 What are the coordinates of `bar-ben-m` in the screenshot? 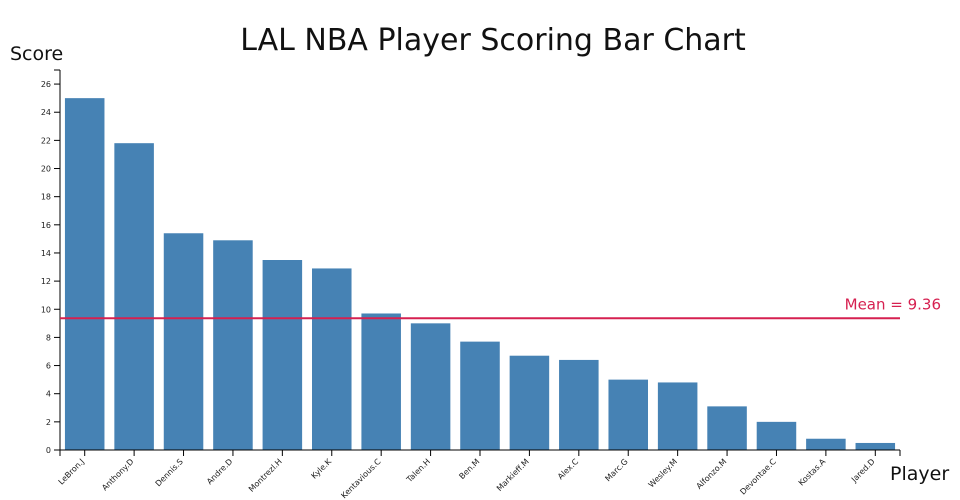 It's located at (480, 395).